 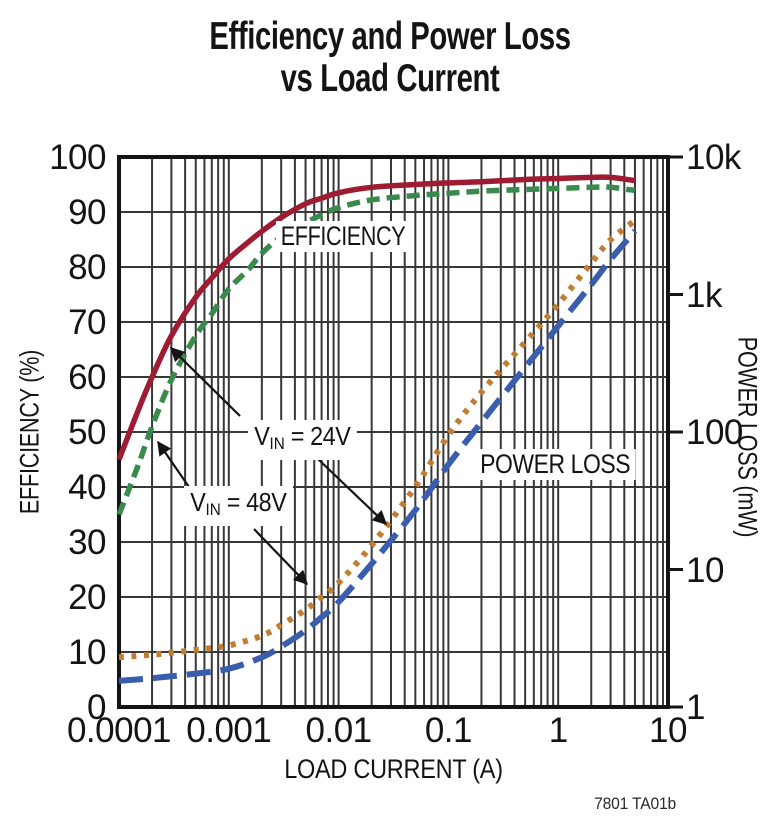 I want to click on y-right-axis-tick-label: 100, so click(x=714, y=432).